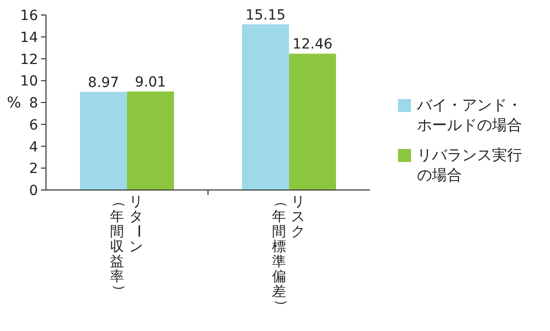 The height and width of the screenshot is (331, 550). Describe the element at coordinates (265, 15) in the screenshot. I see `data-label: 15.15` at that location.